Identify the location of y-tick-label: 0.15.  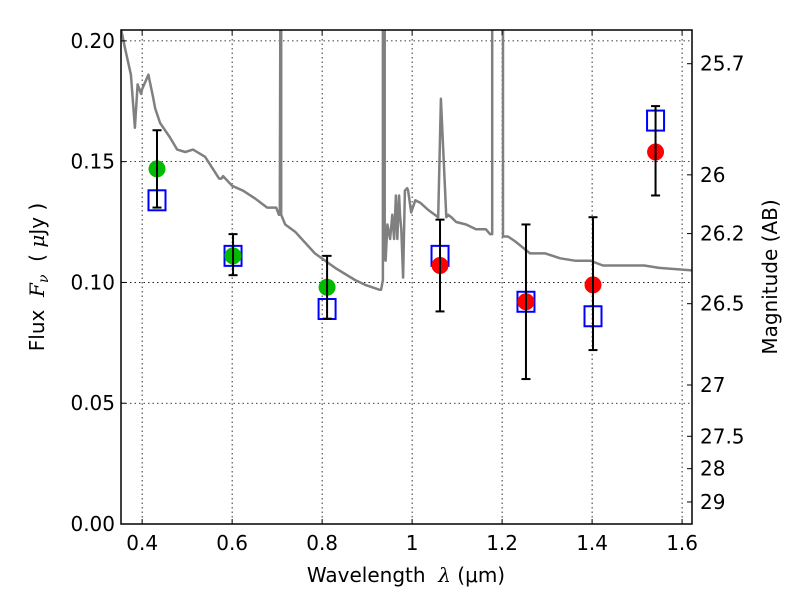
(92, 162).